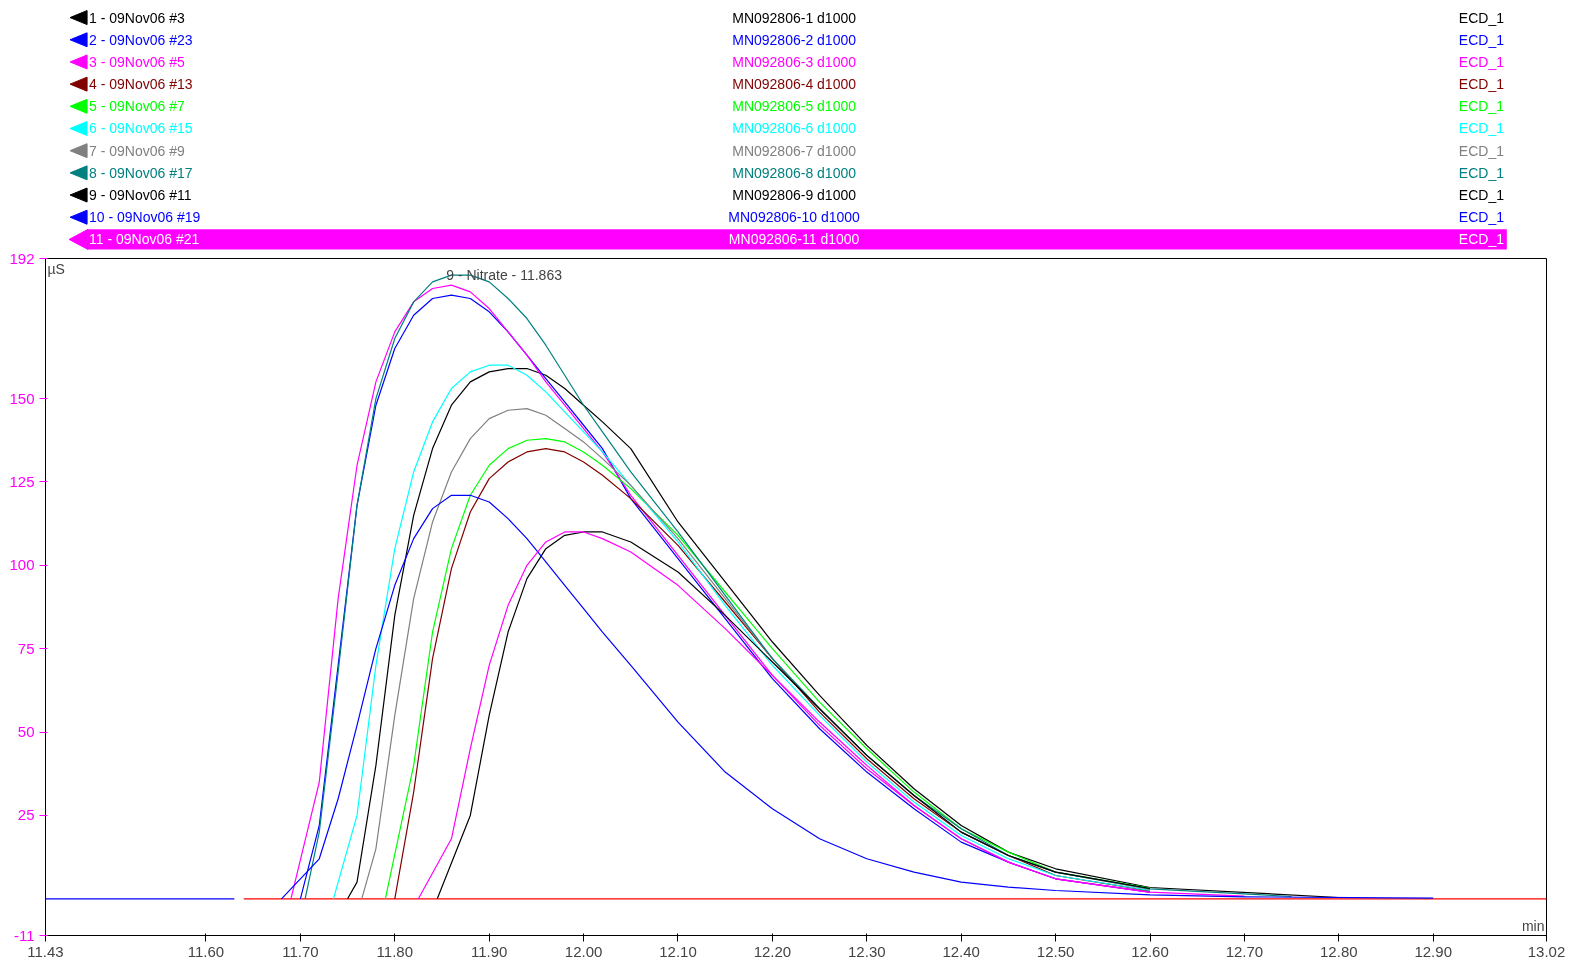  I want to click on x-tick-label: 12.10, so click(678, 951).